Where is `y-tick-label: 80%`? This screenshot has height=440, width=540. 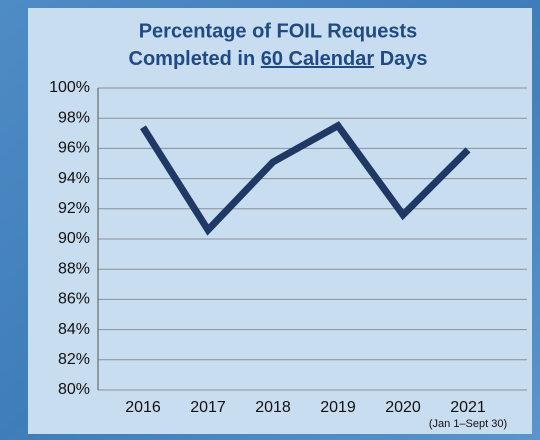 y-tick-label: 80% is located at coordinates (74, 389).